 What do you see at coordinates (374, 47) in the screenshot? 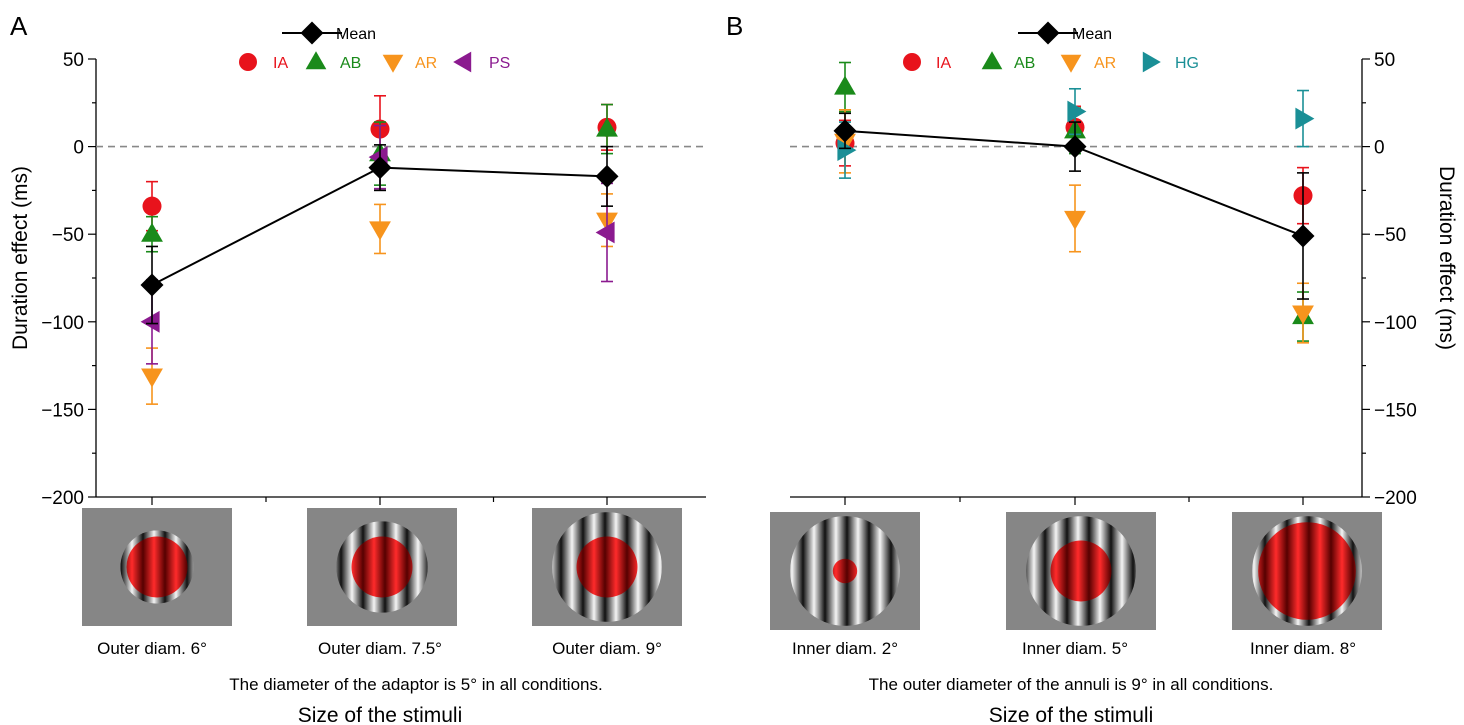
I see `legend: Mean IA AB AR PS` at bounding box center [374, 47].